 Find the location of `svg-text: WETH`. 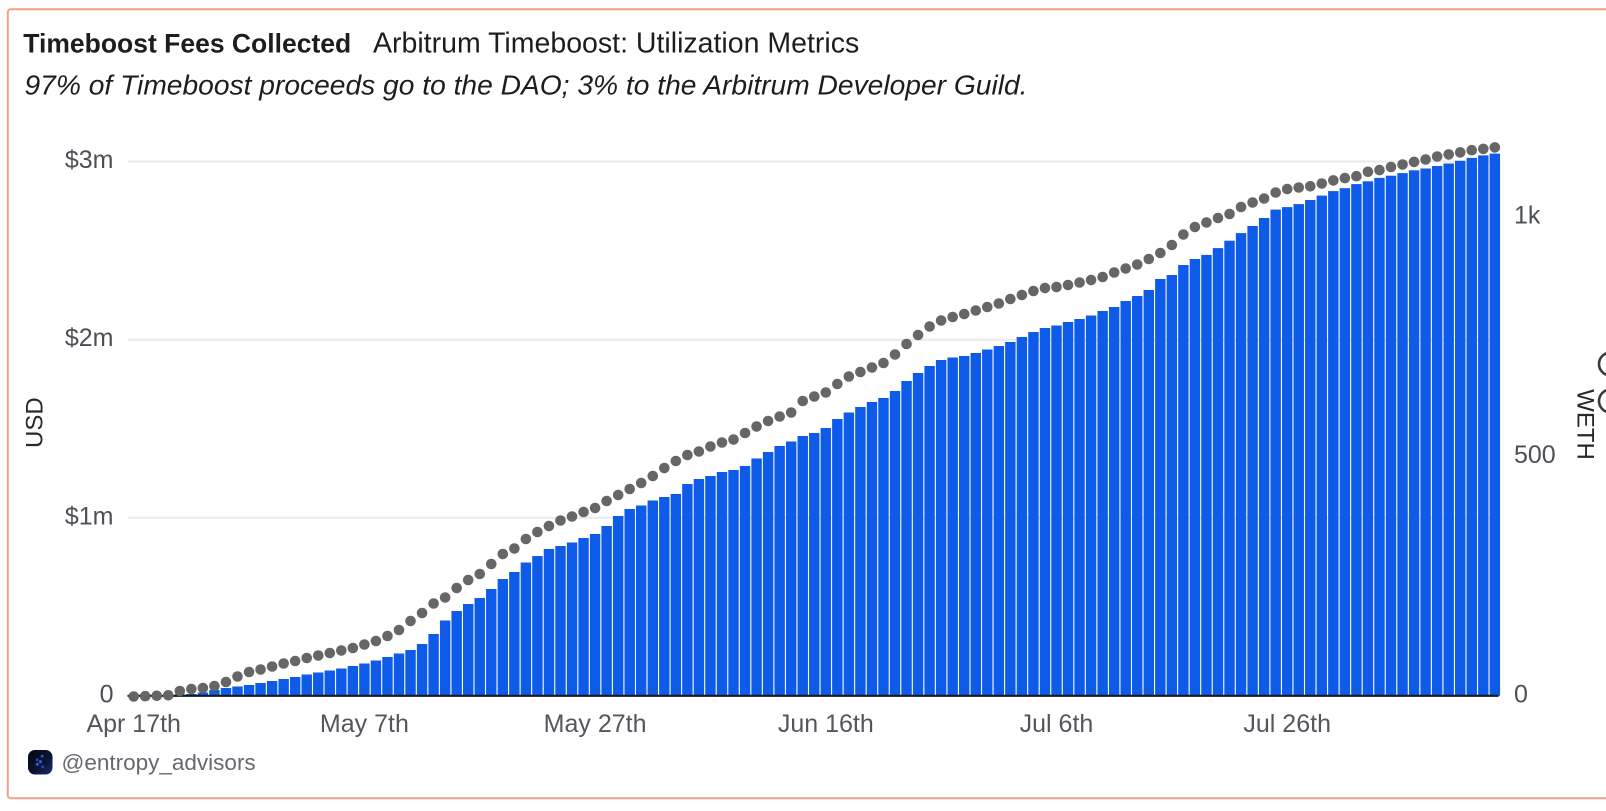

svg-text: WETH is located at coordinates (1585, 424).